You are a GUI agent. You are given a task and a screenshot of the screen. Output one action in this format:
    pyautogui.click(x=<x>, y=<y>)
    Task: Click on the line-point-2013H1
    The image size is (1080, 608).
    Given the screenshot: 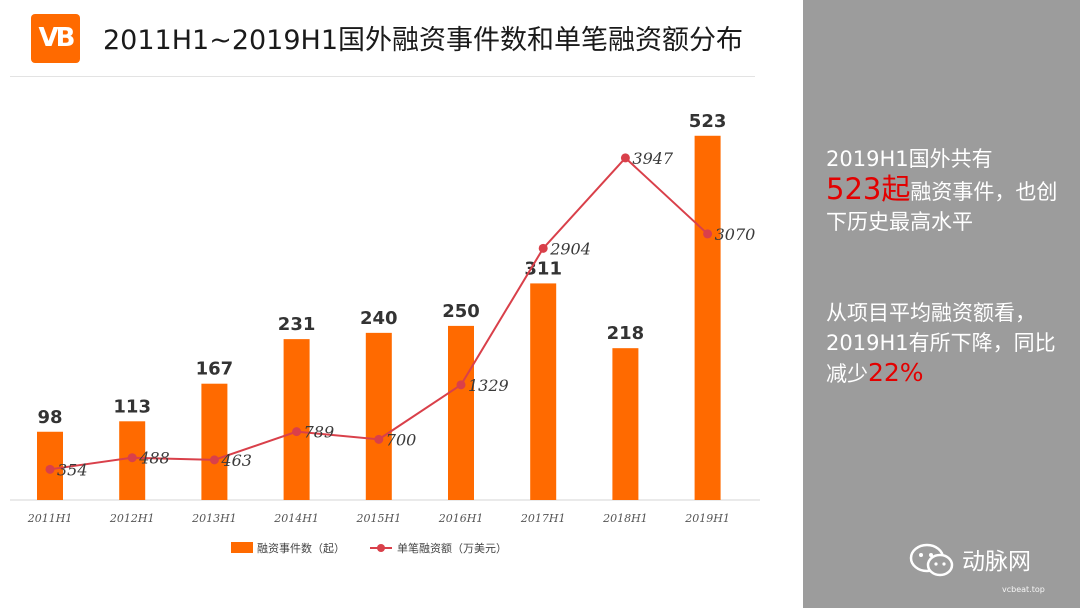 What is the action you would take?
    pyautogui.click(x=214, y=460)
    